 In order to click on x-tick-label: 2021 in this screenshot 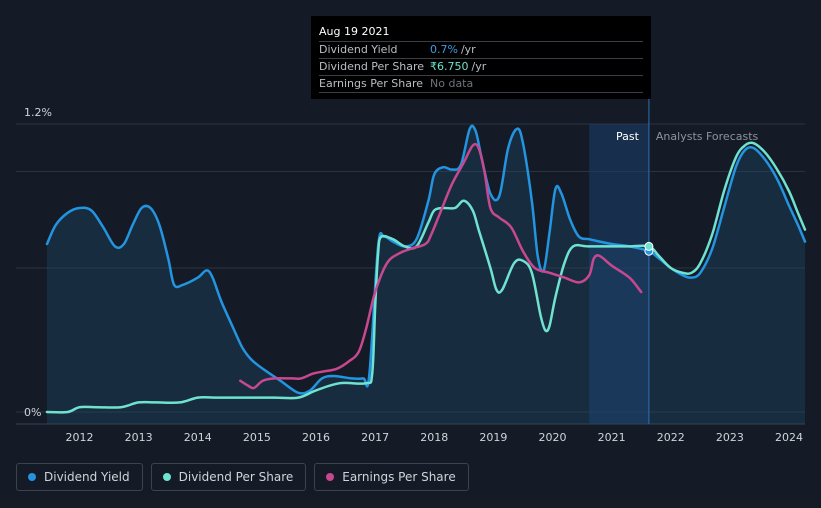, I will do `click(612, 437)`.